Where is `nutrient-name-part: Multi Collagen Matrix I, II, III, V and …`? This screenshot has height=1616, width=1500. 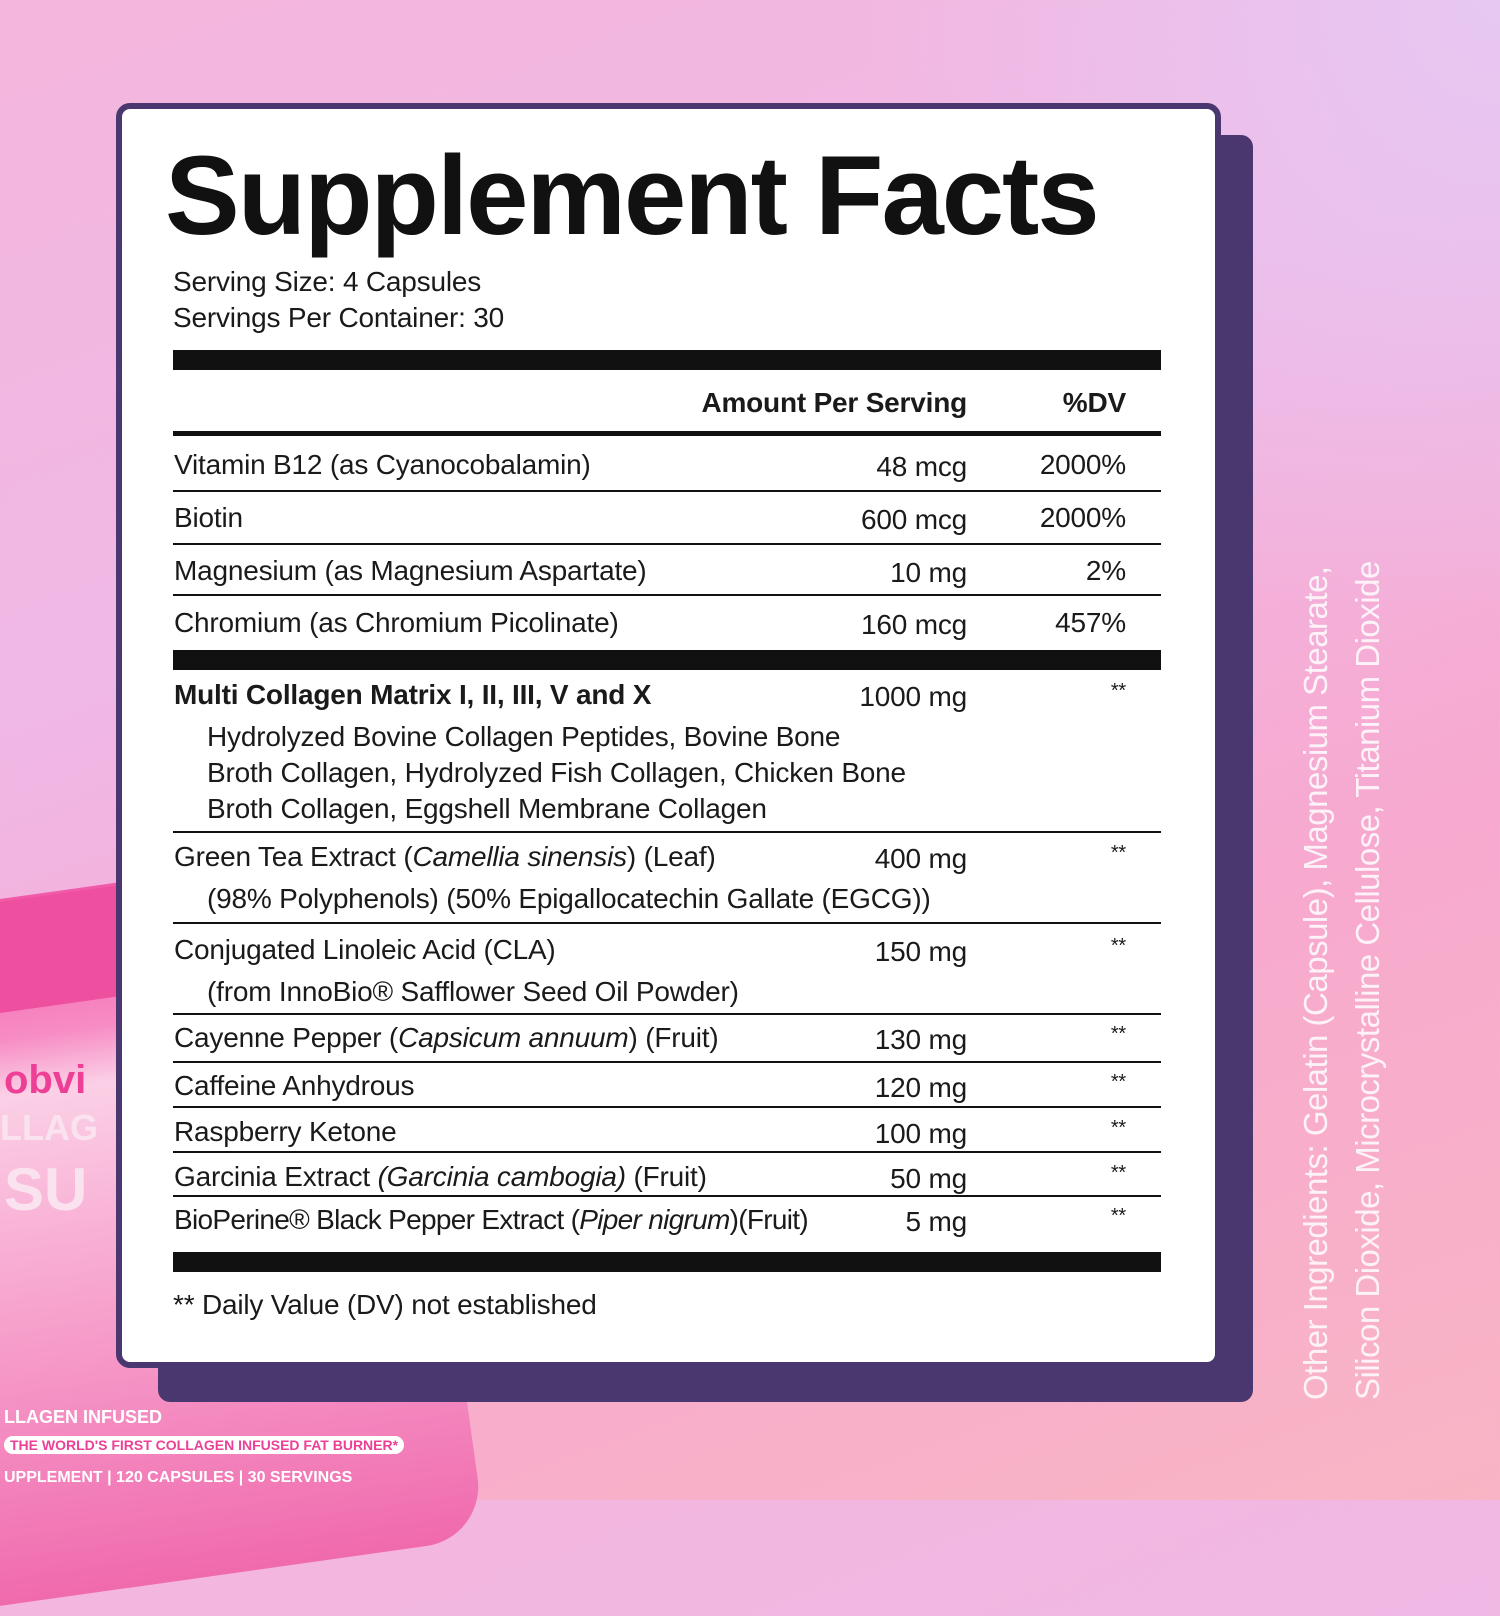
nutrient-name-part: Multi Collagen Matrix I, II, III, V and … is located at coordinates (413, 694).